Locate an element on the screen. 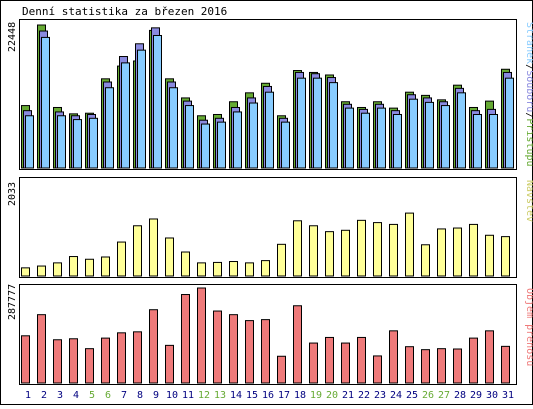 The width and height of the screenshot is (533, 409). day-label-25: 25 is located at coordinates (412, 395).